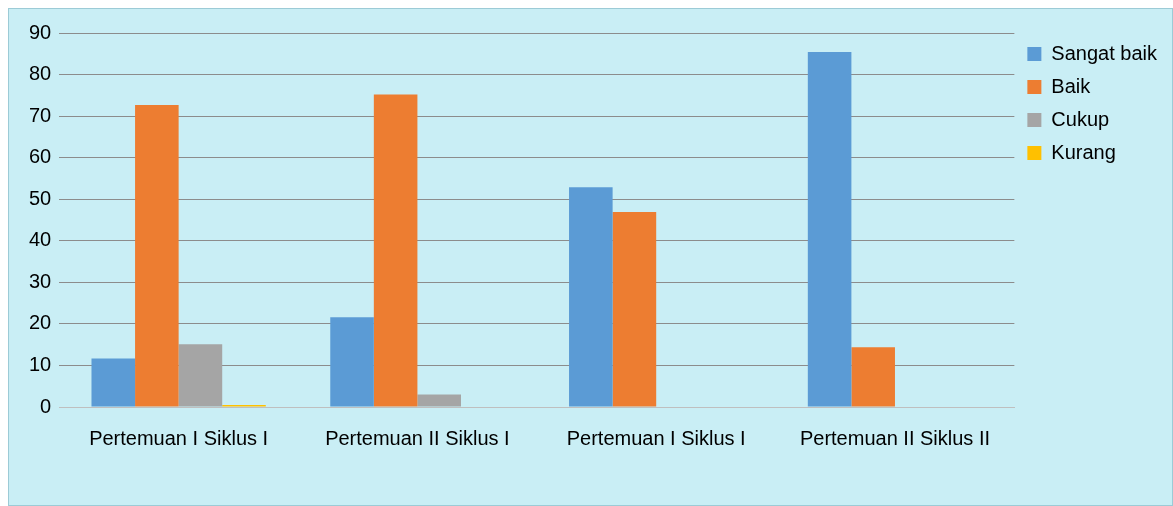 Image resolution: width=1173 pixels, height=506 pixels. What do you see at coordinates (40, 156) in the screenshot?
I see `y-tick-label: 60` at bounding box center [40, 156].